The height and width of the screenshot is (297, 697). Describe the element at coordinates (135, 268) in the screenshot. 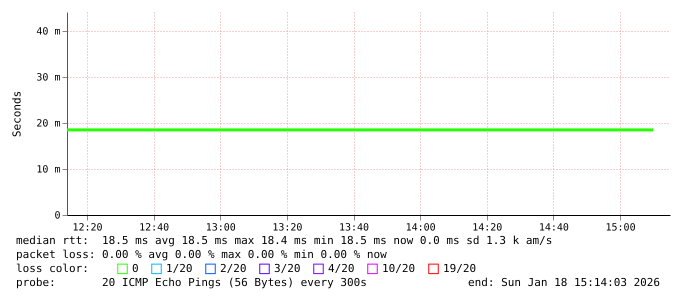

I see `legend-label: 0` at that location.